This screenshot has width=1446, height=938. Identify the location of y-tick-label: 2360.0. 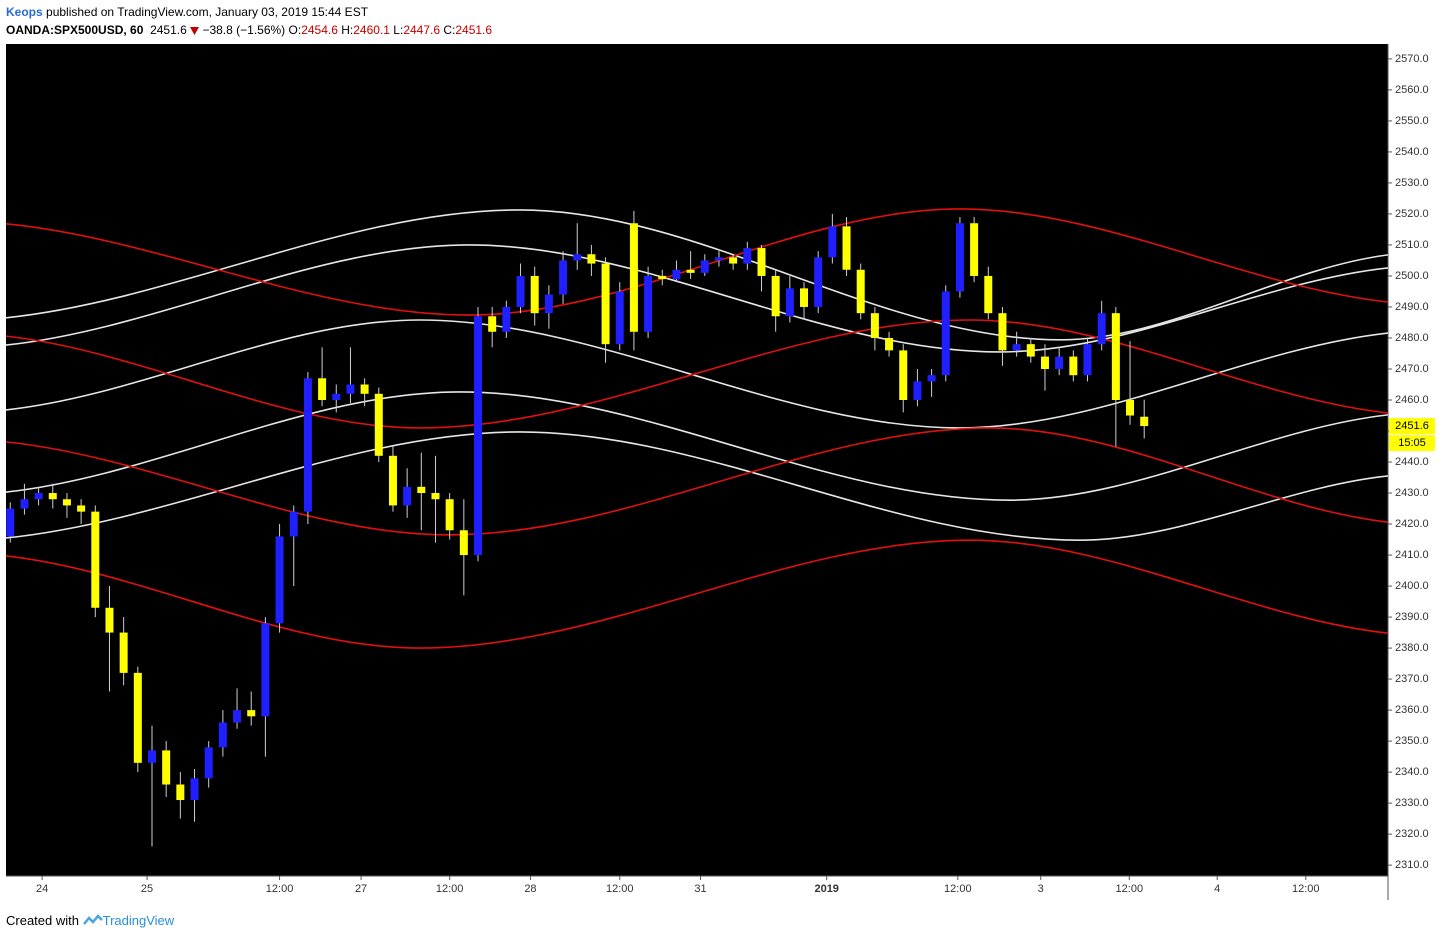
(1412, 710).